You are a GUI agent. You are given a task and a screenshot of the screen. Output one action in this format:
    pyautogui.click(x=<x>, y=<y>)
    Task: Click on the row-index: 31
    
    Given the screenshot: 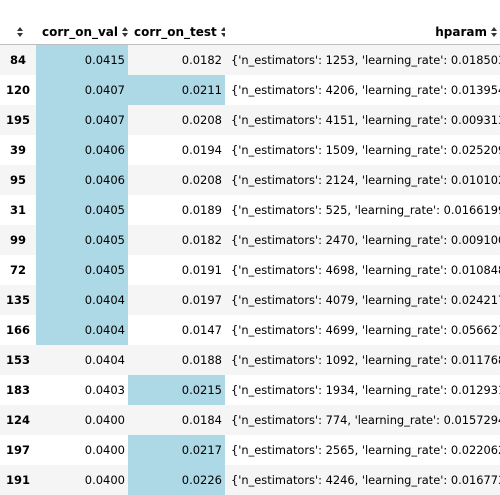 What is the action you would take?
    pyautogui.click(x=17, y=209)
    